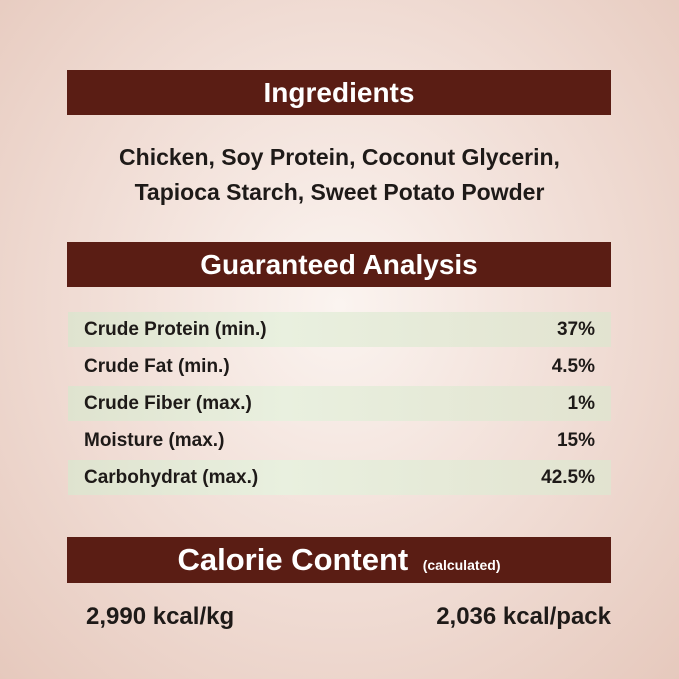  What do you see at coordinates (523, 616) in the screenshot?
I see `calorie-per-pack: 2,036 kcal/pack` at bounding box center [523, 616].